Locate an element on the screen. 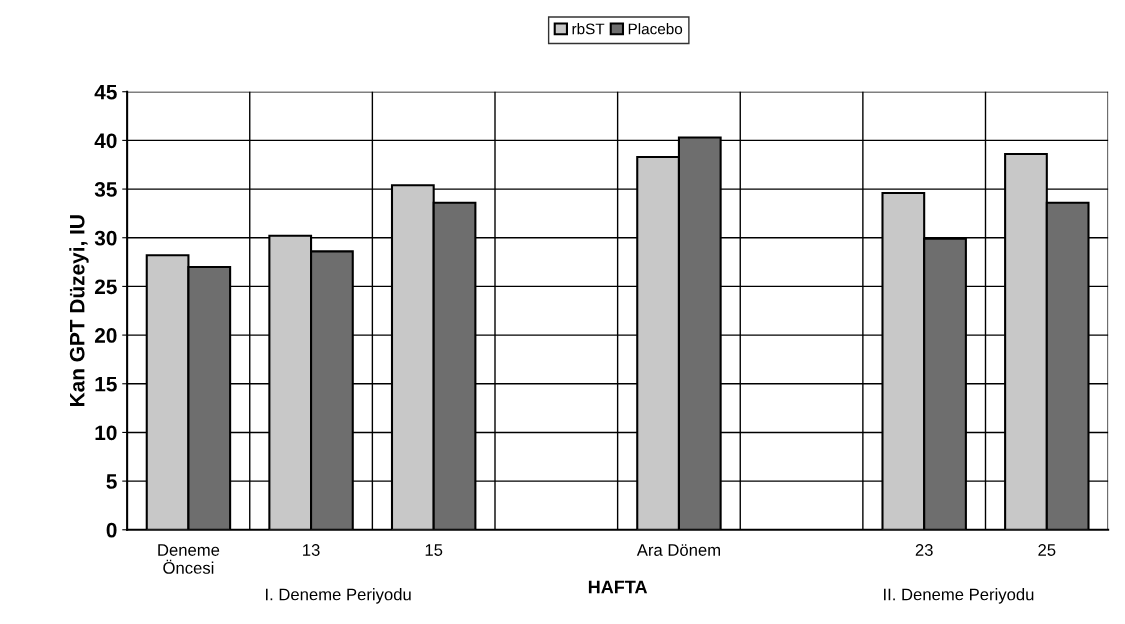 The height and width of the screenshot is (624, 1125). y-tick-label: 35 is located at coordinates (105, 189).